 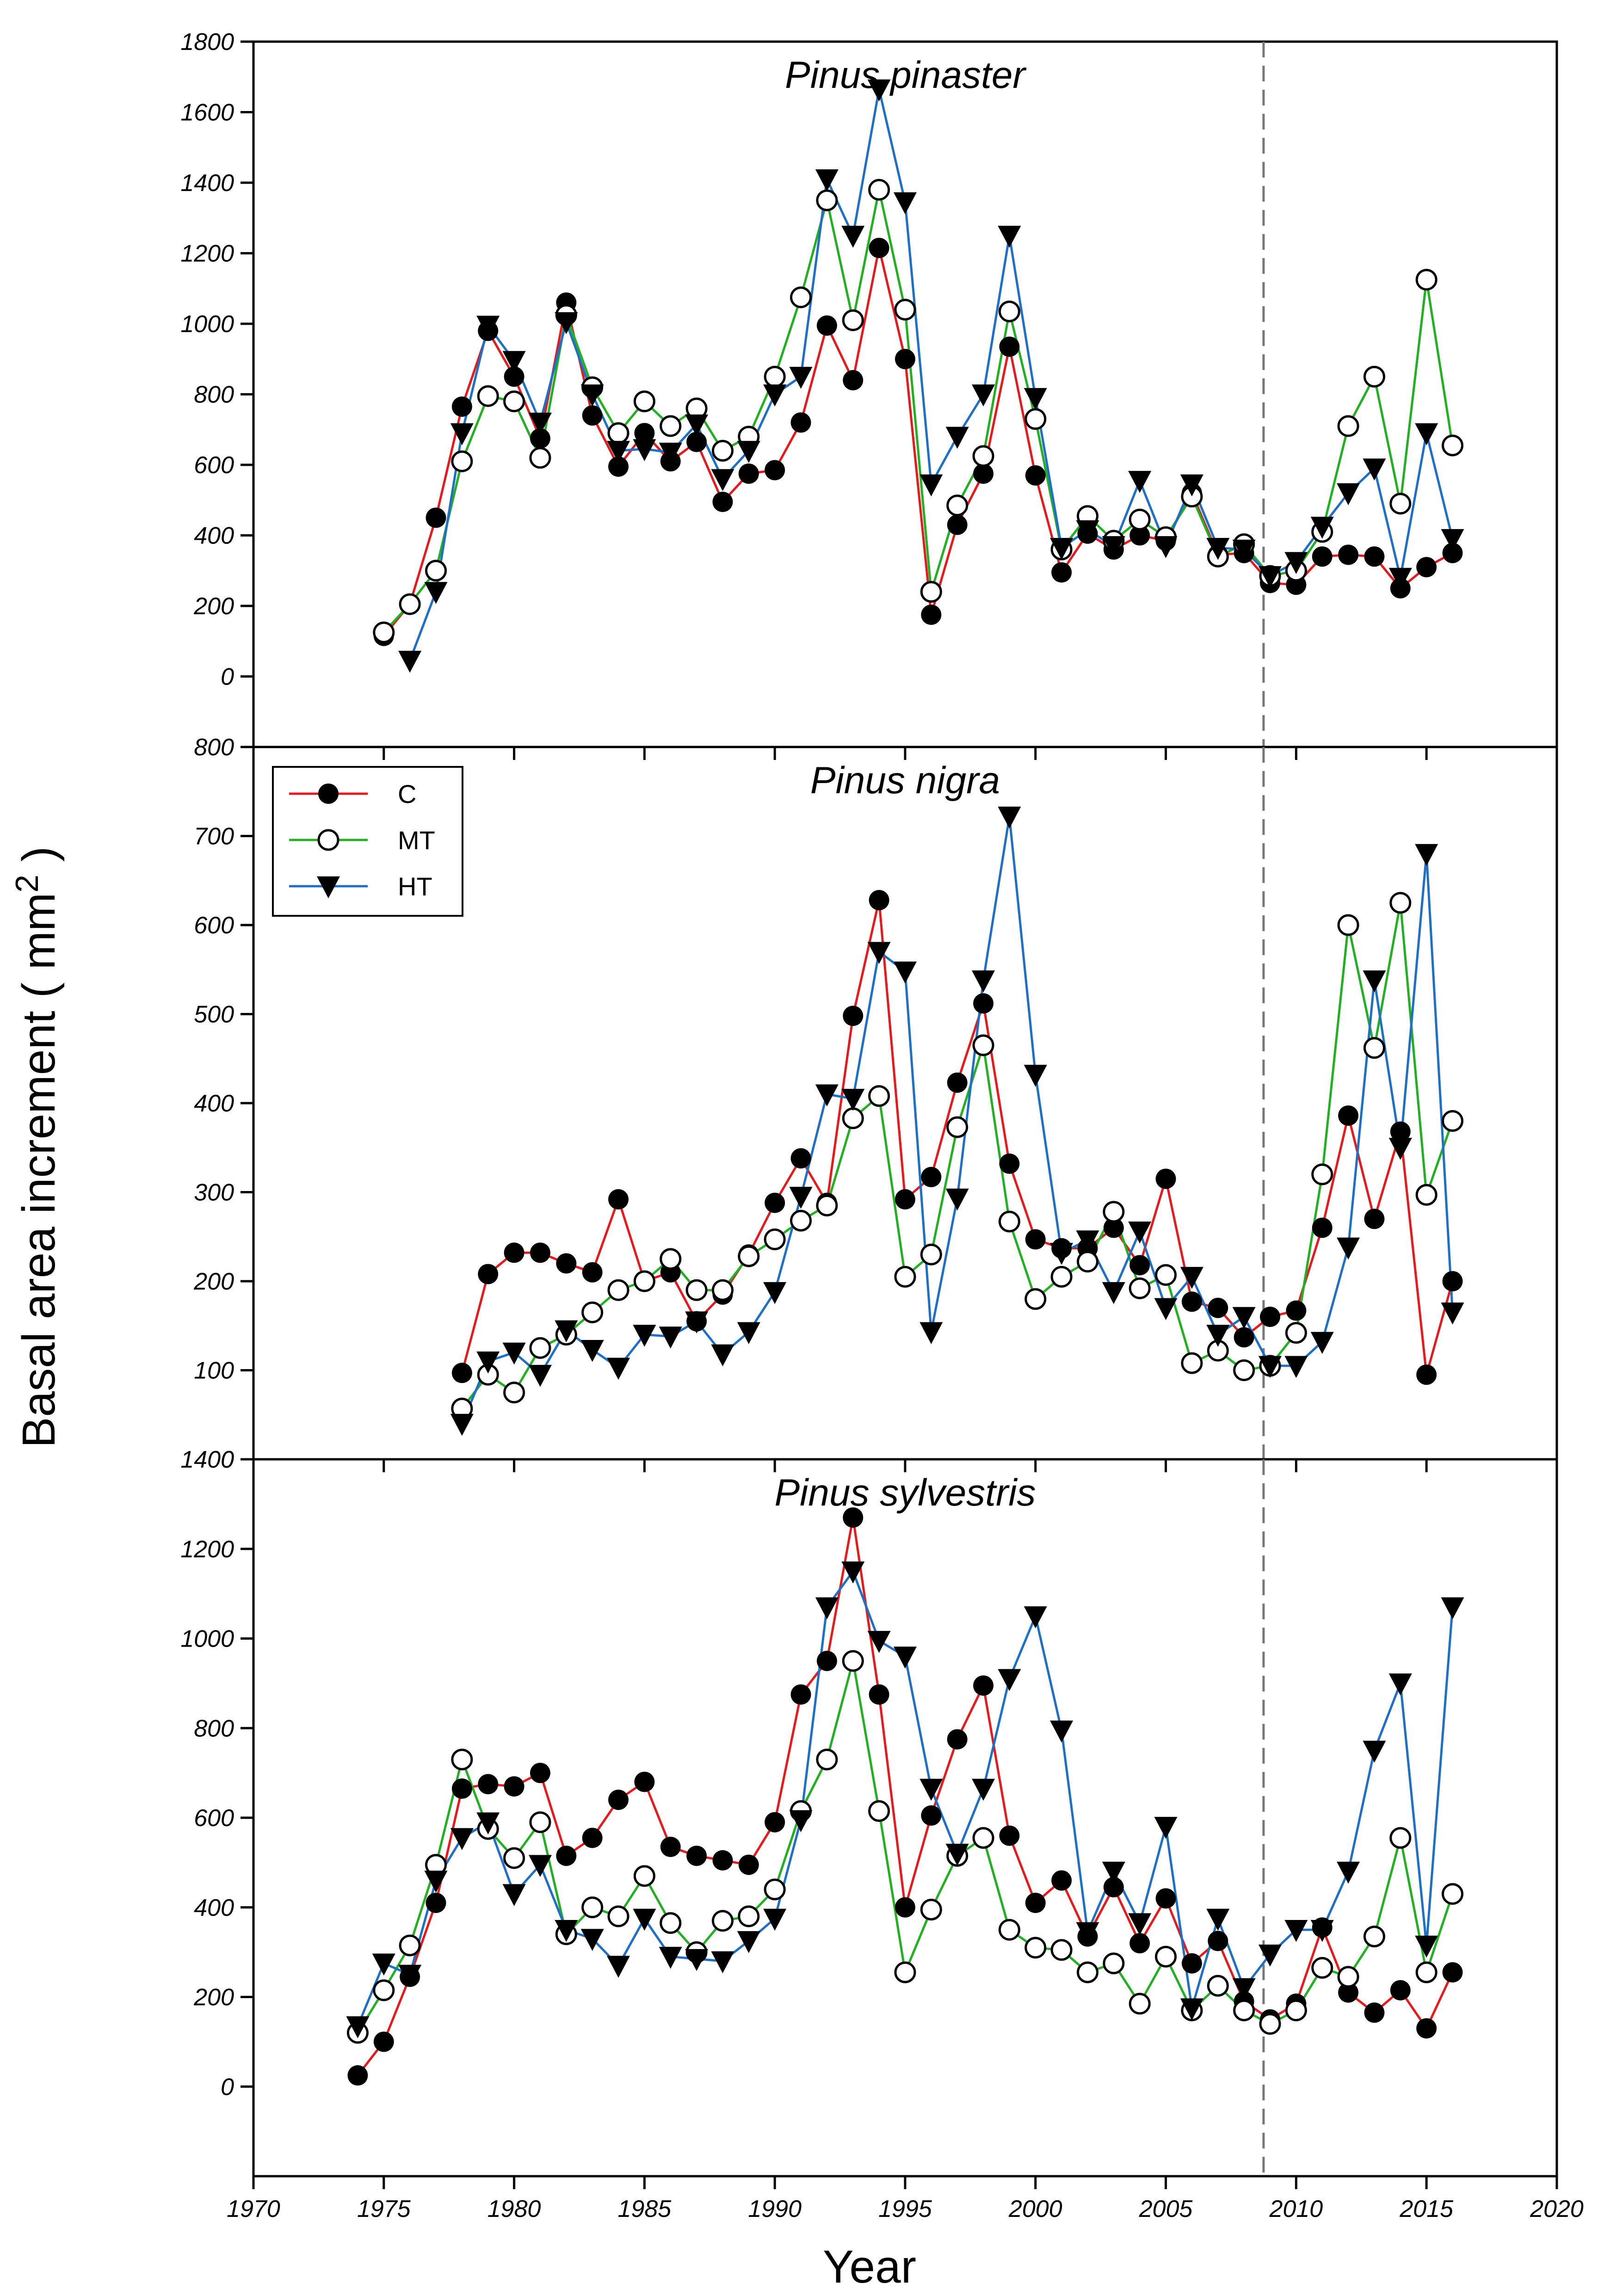 I want to click on x-tick-label: 1990, so click(x=775, y=2209).